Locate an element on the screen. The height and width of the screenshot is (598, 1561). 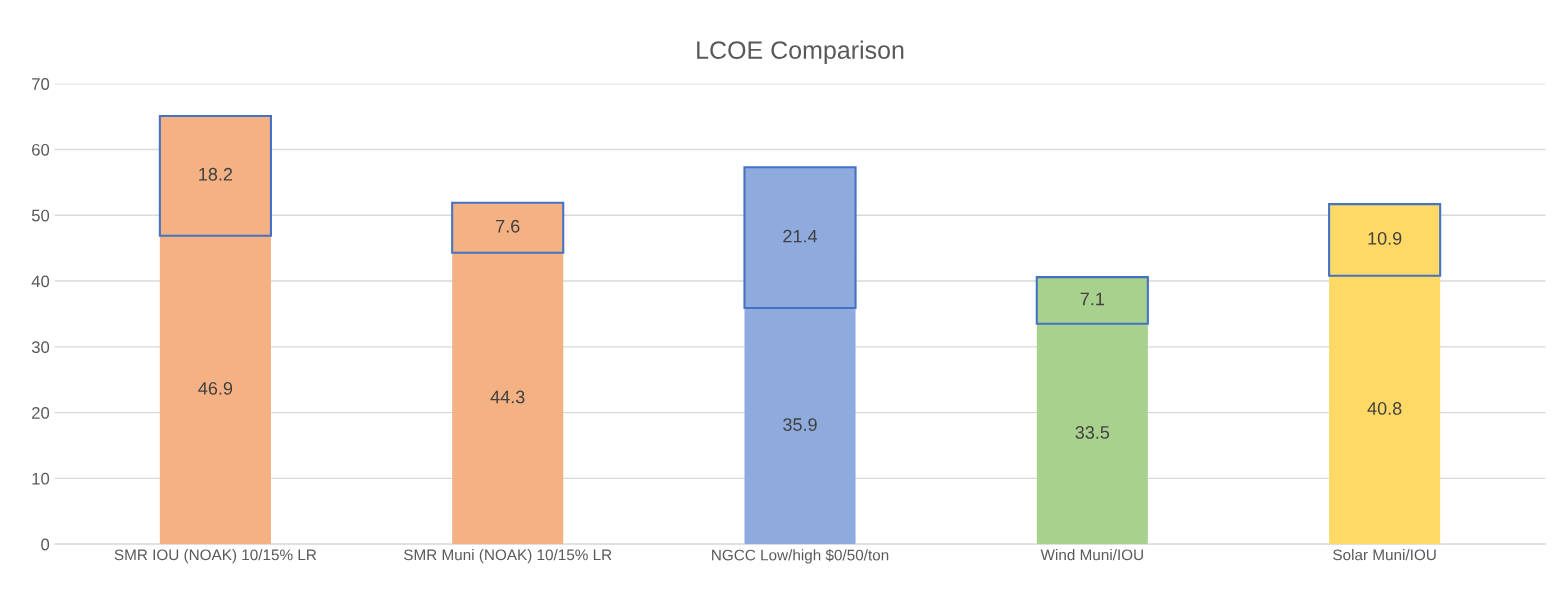
data-label: 44.3 is located at coordinates (507, 397).